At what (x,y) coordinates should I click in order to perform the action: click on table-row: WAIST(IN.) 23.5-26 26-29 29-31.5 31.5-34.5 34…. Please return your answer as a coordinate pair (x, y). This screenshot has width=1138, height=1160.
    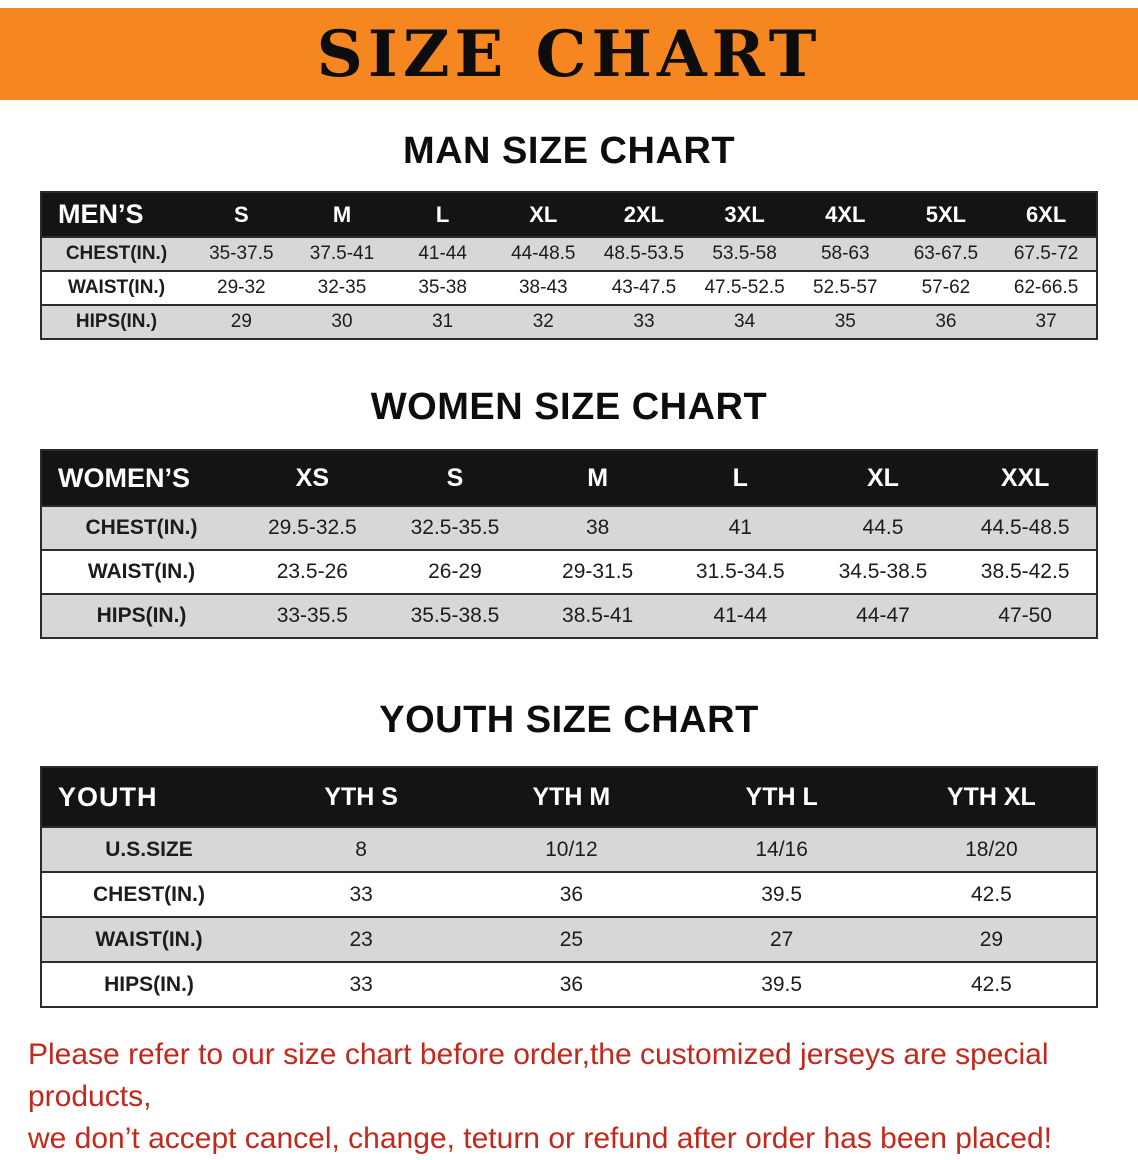
    Looking at the image, I should click on (569, 572).